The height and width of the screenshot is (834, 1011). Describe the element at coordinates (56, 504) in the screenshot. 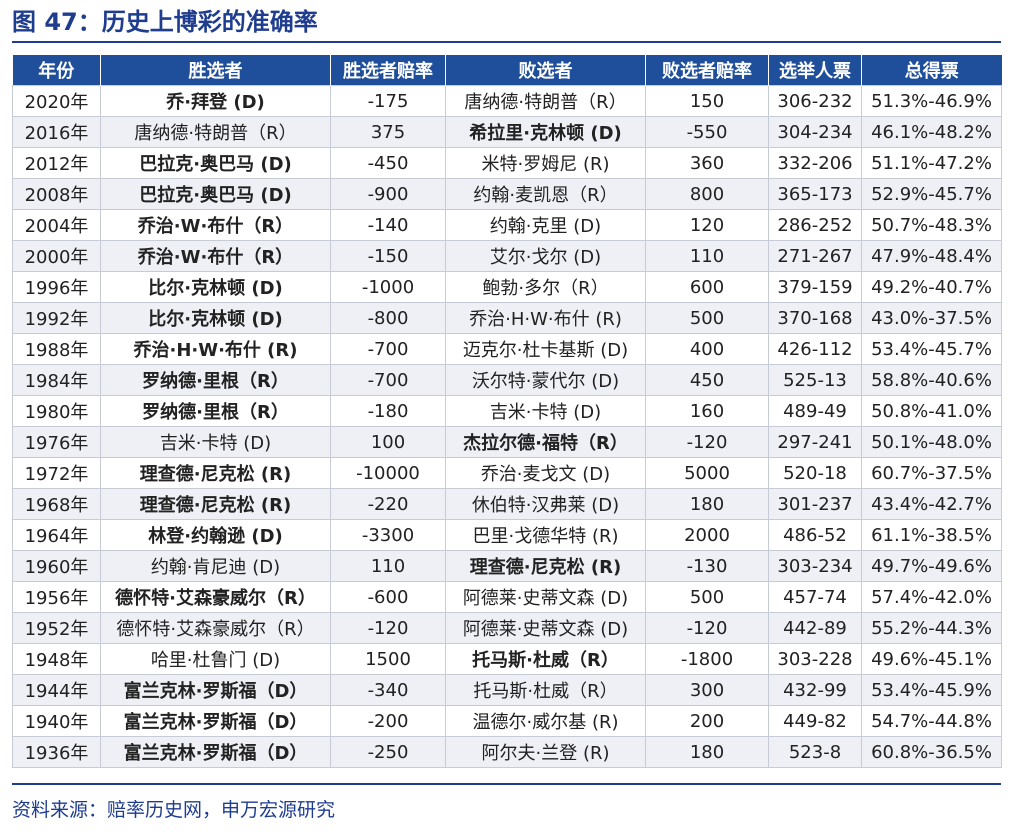

I see `cell-year: 1968年` at that location.